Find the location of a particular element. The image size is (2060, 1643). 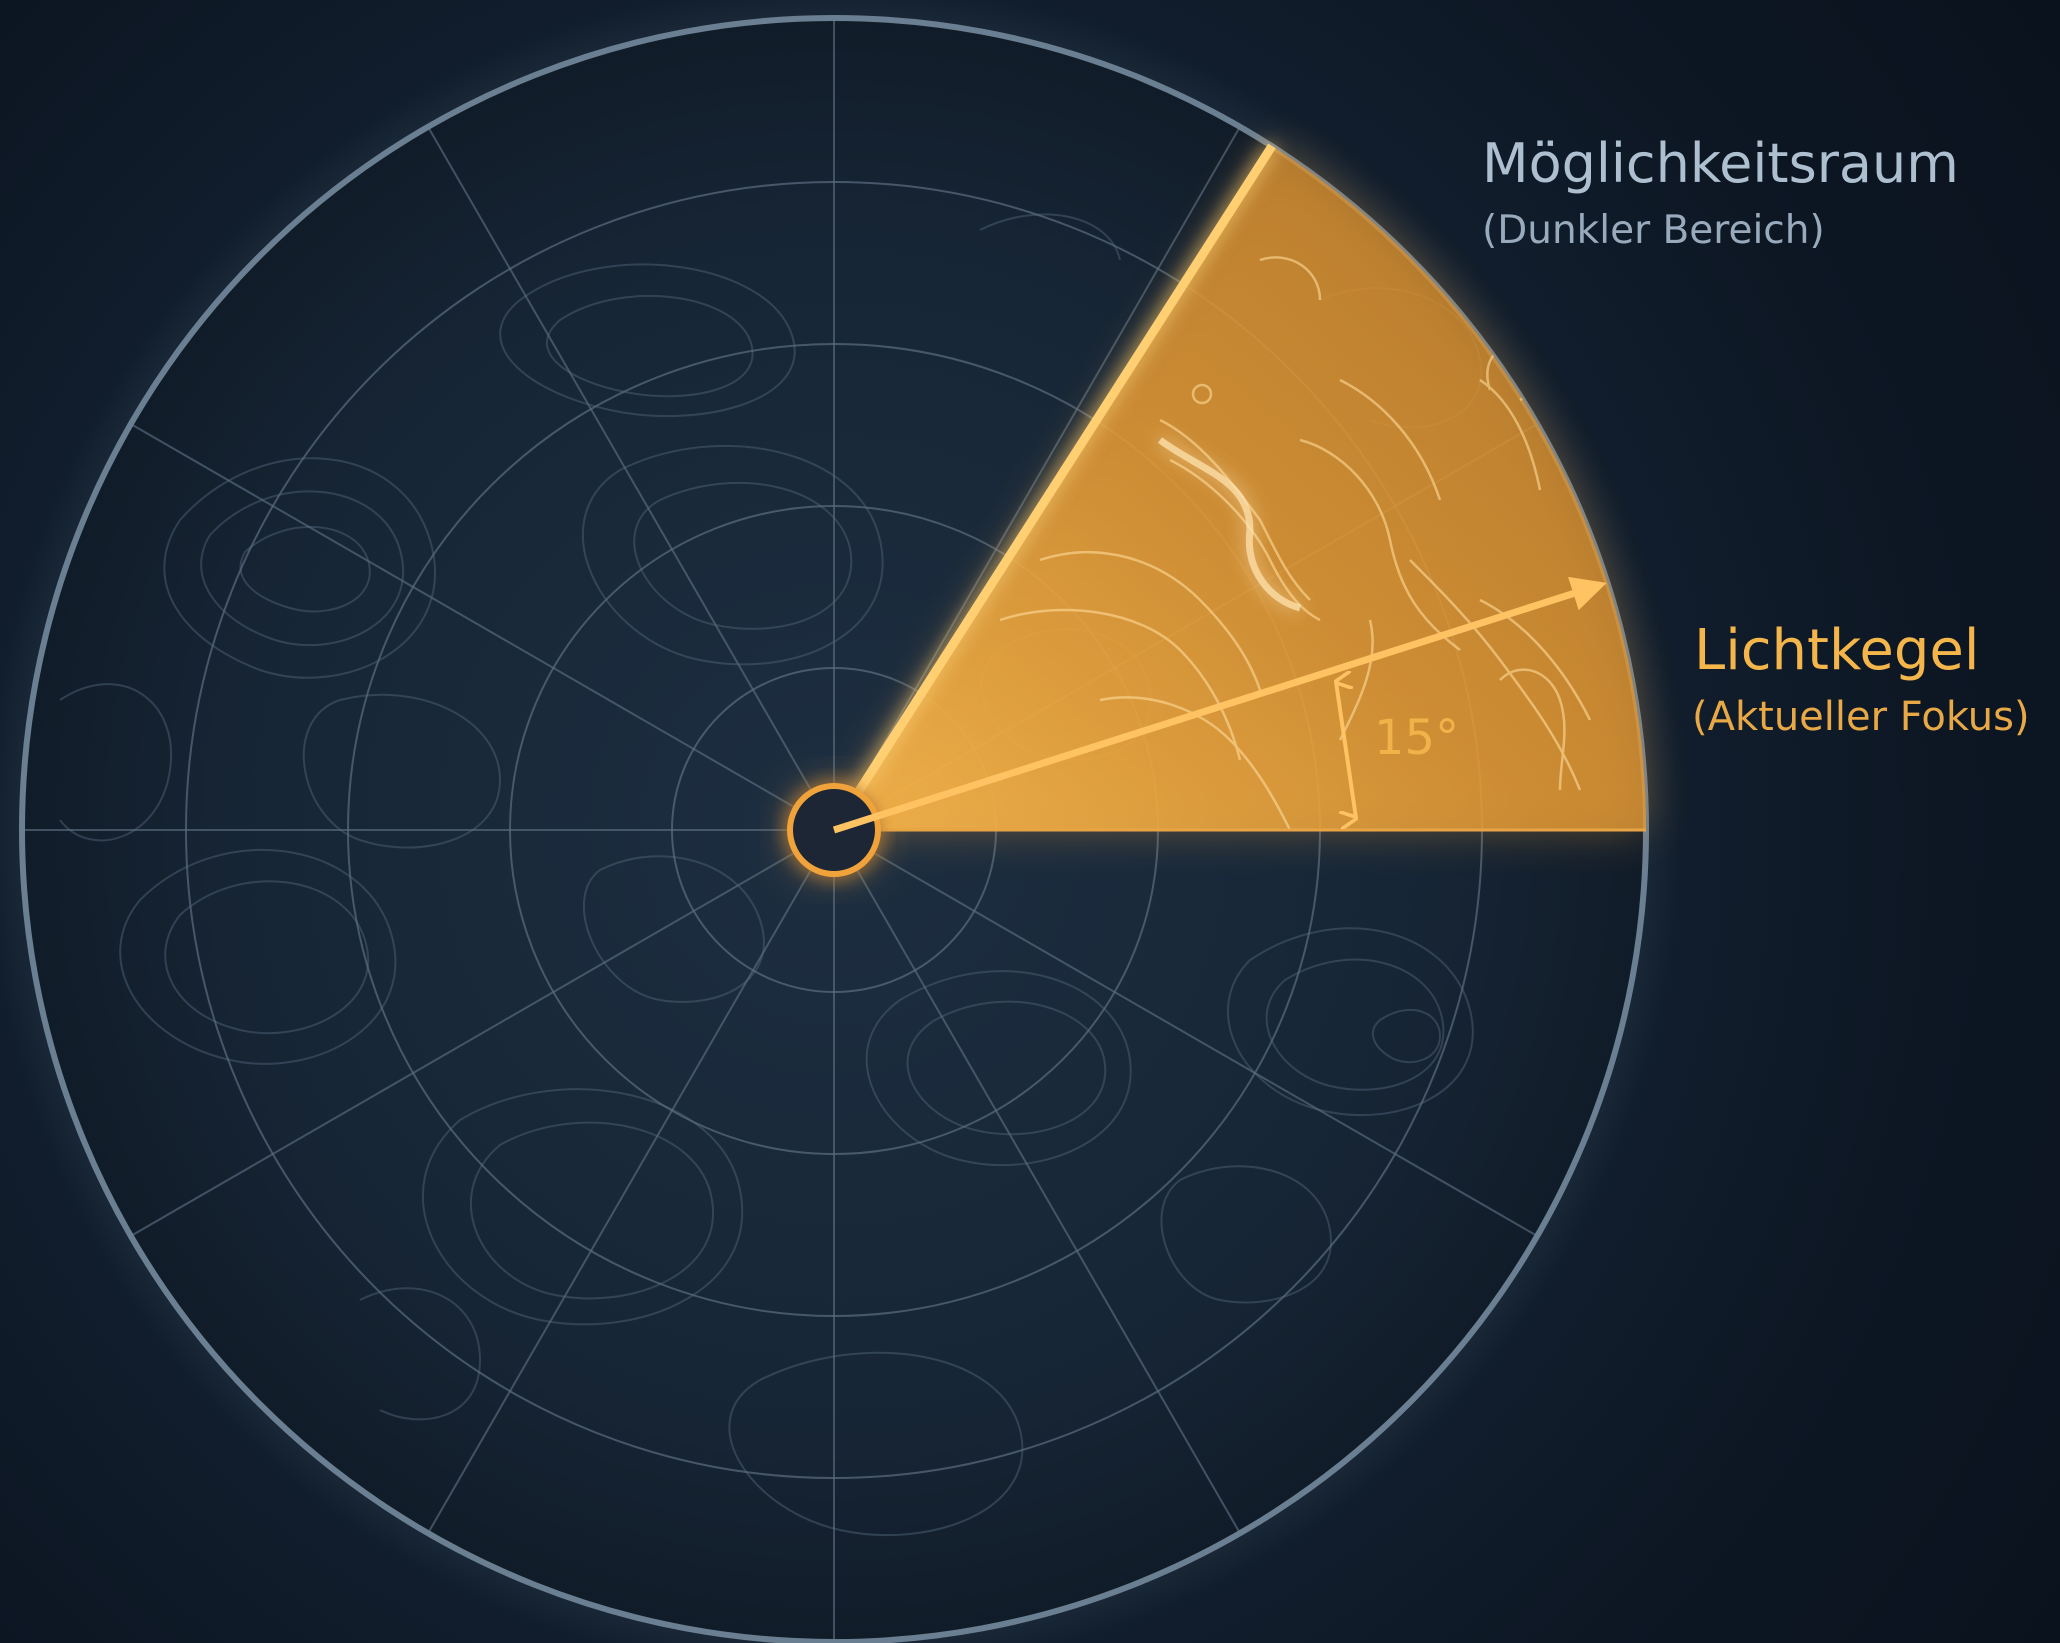

focus-arrow is located at coordinates (1219, 705).